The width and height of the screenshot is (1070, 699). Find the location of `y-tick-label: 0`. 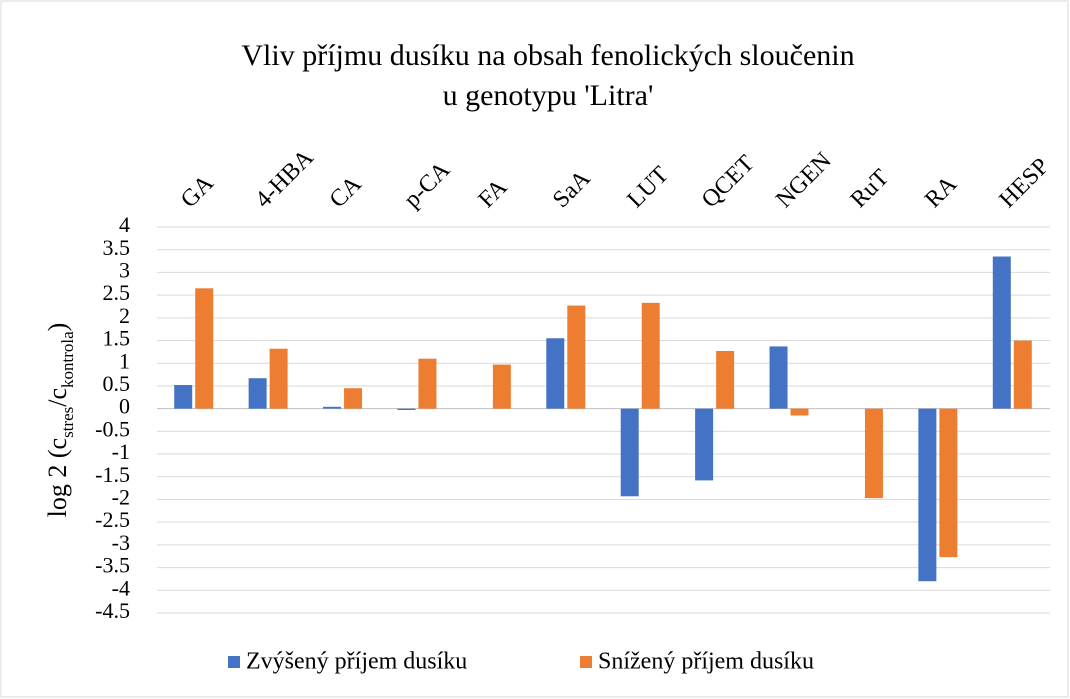

y-tick-label: 0 is located at coordinates (124, 406).